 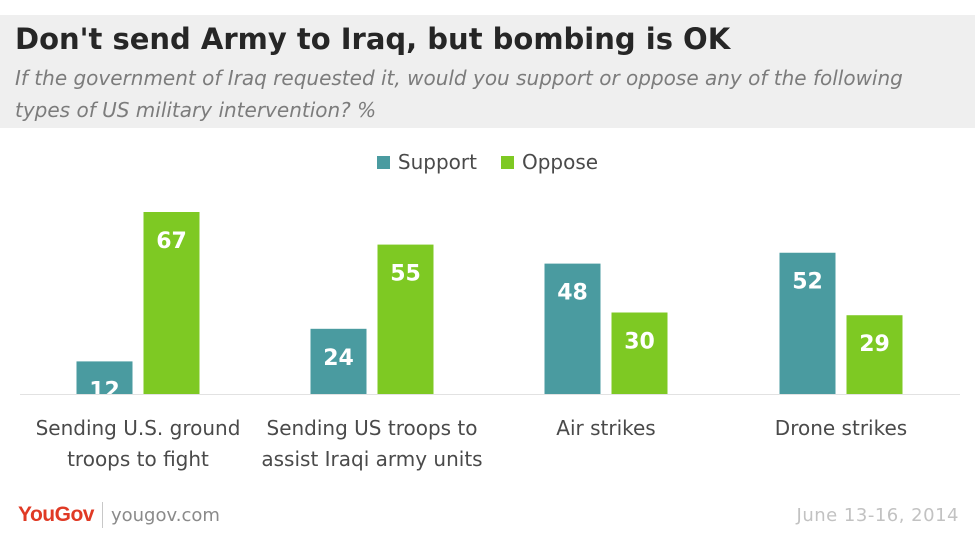 I want to click on site-link: yougov.com, so click(x=165, y=515).